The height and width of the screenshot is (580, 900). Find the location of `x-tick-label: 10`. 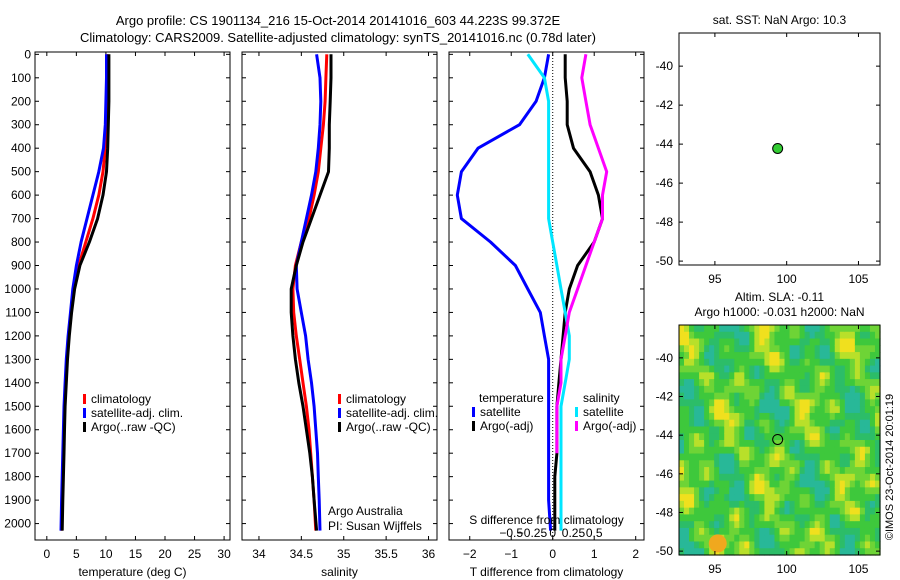

x-tick-label: 10 is located at coordinates (106, 554).